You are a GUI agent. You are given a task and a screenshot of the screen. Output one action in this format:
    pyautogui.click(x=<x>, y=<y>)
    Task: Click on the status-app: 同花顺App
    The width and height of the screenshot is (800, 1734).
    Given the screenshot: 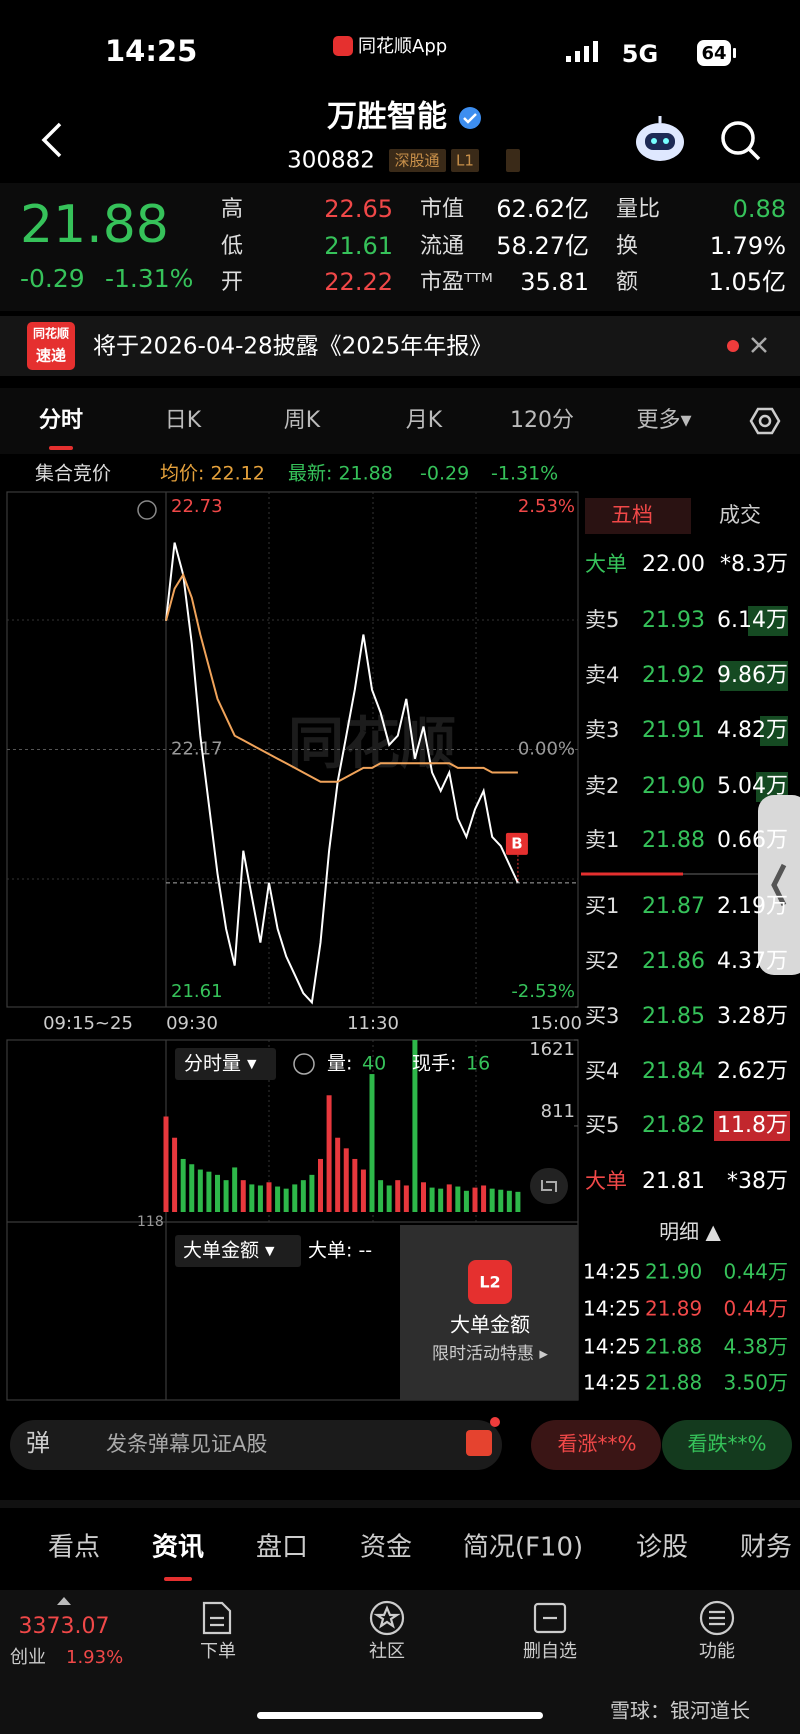 What is the action you would take?
    pyautogui.click(x=402, y=46)
    